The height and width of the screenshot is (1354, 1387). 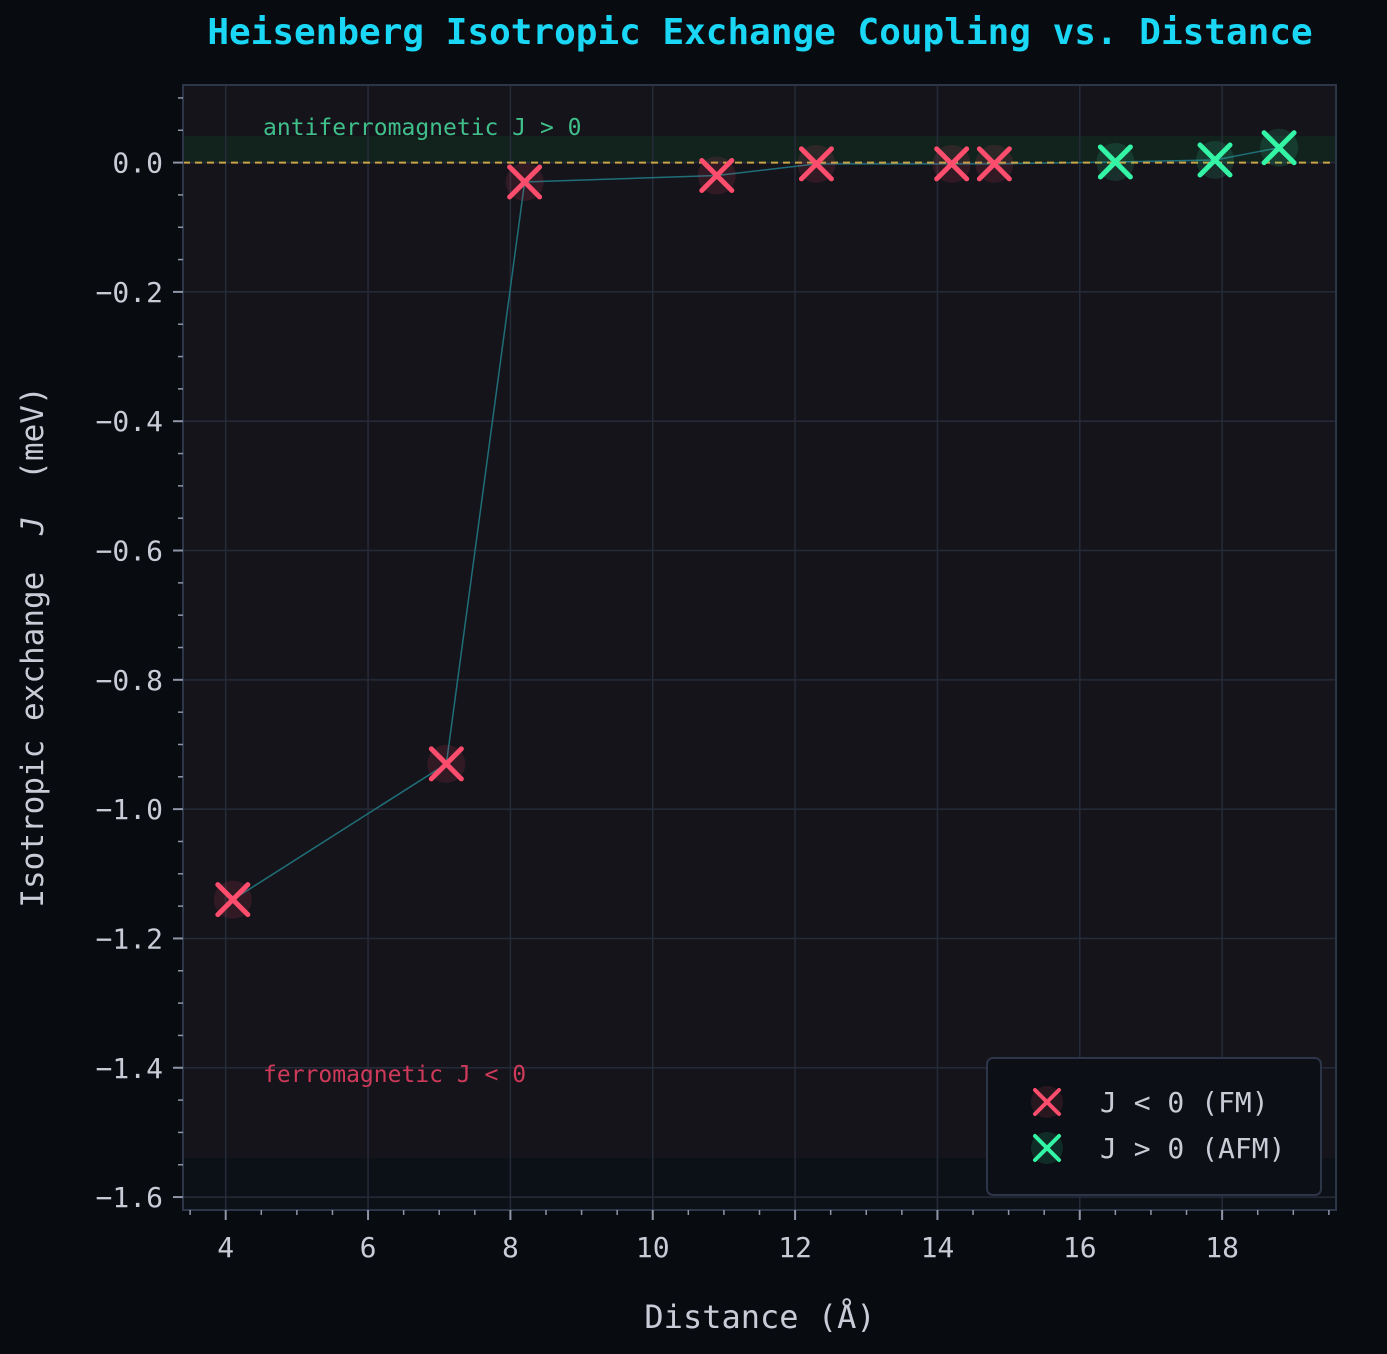 What do you see at coordinates (653, 1247) in the screenshot?
I see `x-tick-label: 10` at bounding box center [653, 1247].